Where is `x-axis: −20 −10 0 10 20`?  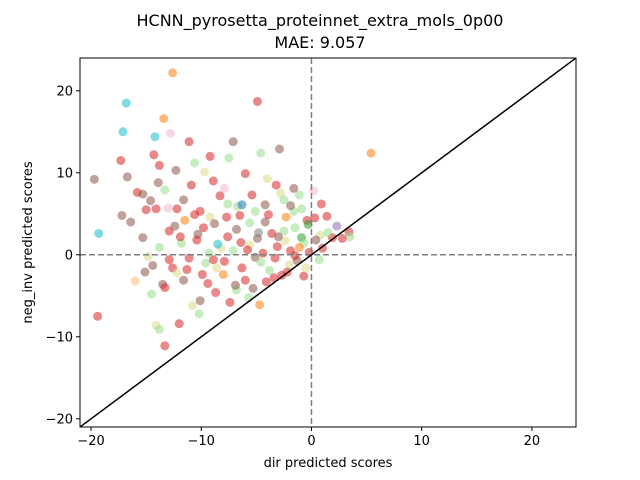
x-axis: −20 −10 0 10 20 is located at coordinates (308, 438).